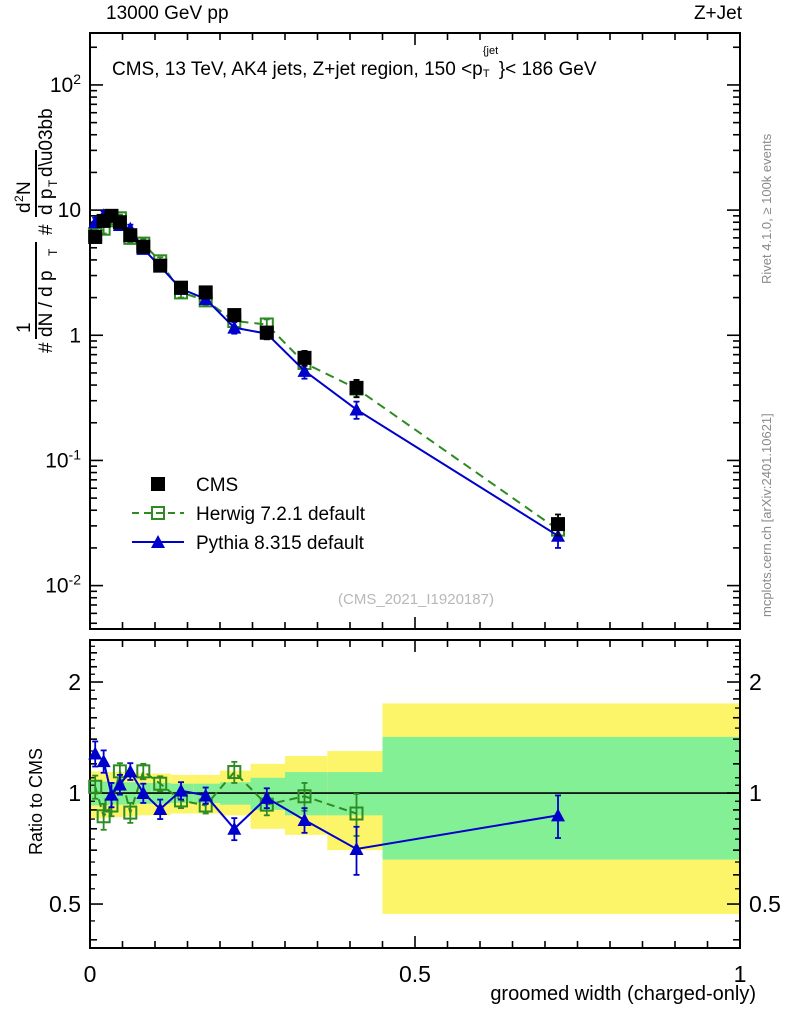 The width and height of the screenshot is (786, 1024). What do you see at coordinates (46, 303) in the screenshot?
I see `y-title-dn-dpt: dN / d p` at bounding box center [46, 303].